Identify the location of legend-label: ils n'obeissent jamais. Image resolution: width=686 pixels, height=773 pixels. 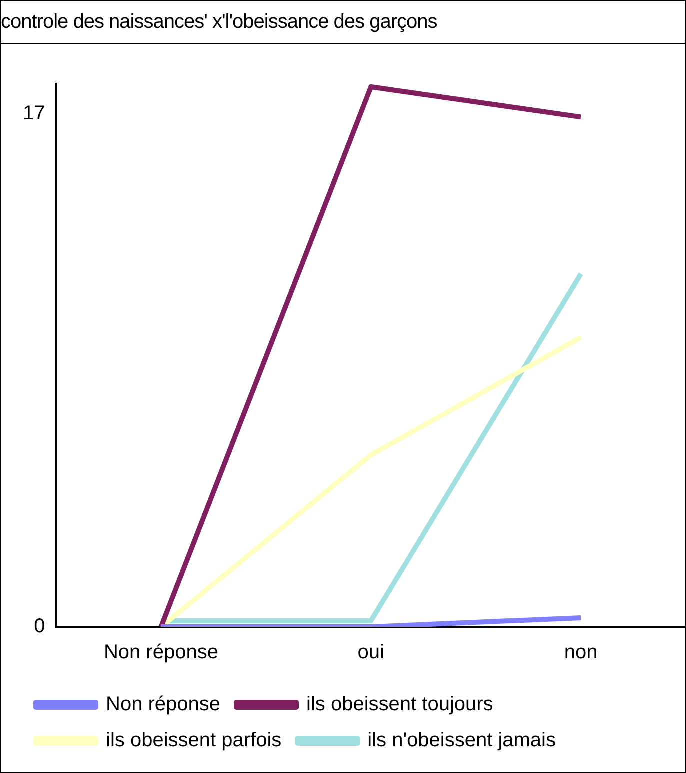
(462, 741).